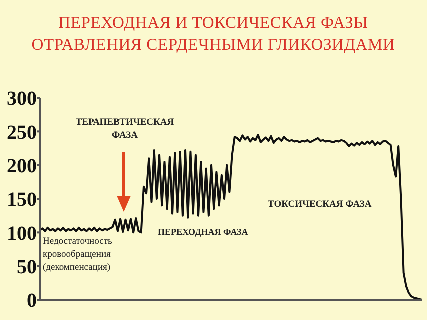 This screenshot has width=427, height=320. What do you see at coordinates (27, 267) in the screenshot?
I see `y-tick-label: 50` at bounding box center [27, 267].